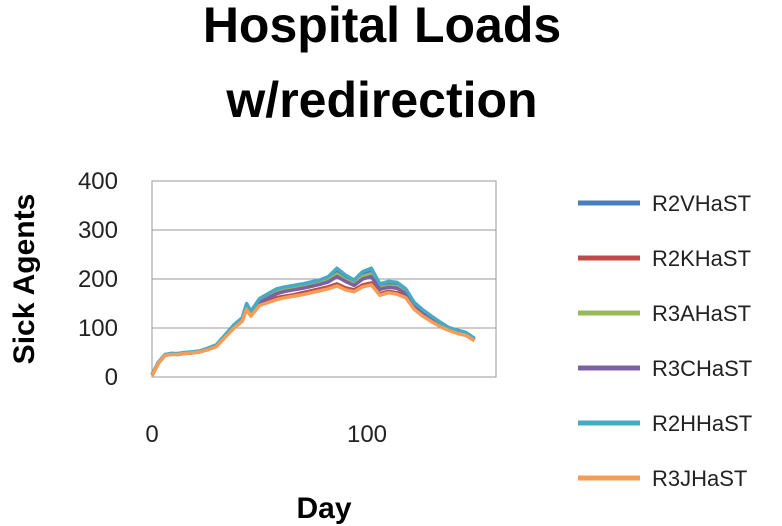 Image resolution: width=782 pixels, height=526 pixels. I want to click on legend-label: R2KHaST, so click(701, 258).